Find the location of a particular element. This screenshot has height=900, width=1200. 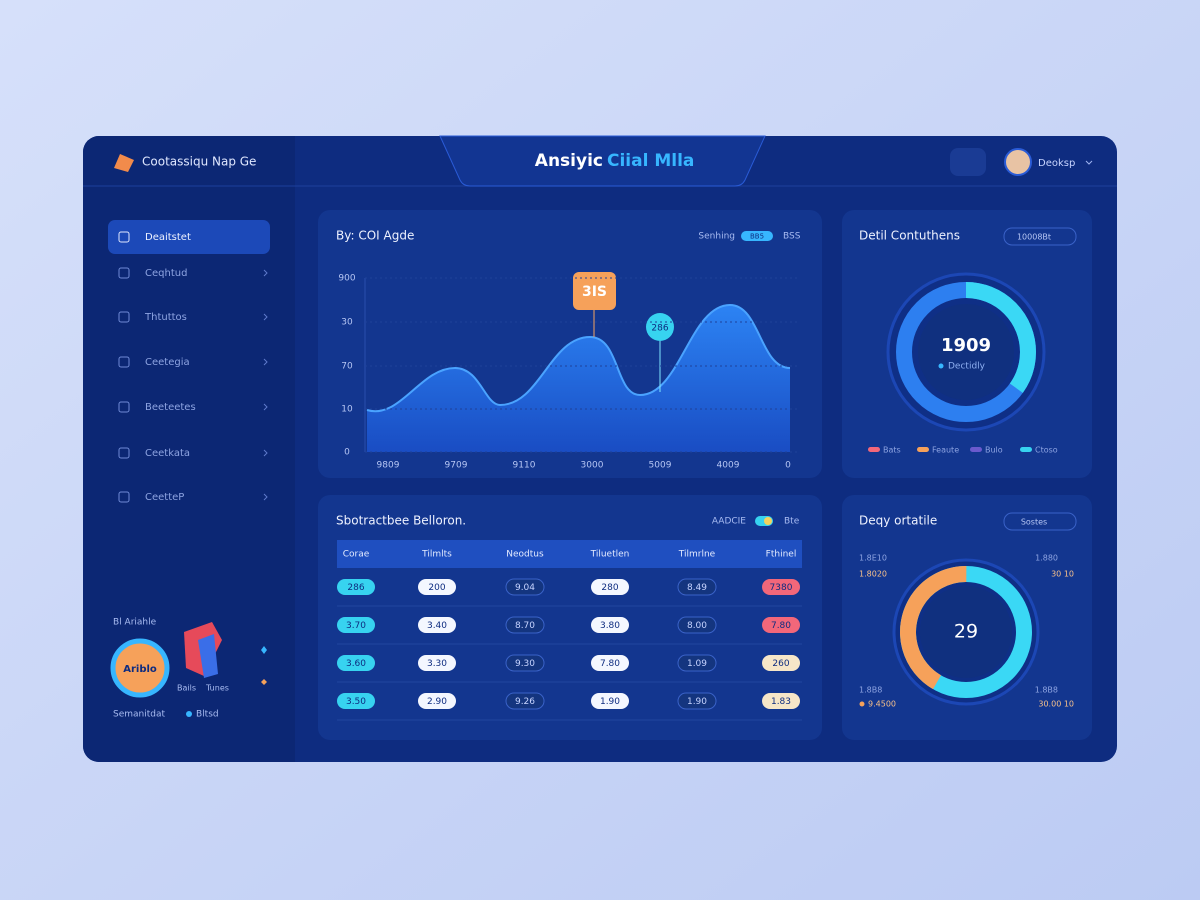

brand-logo is located at coordinates (124, 163).